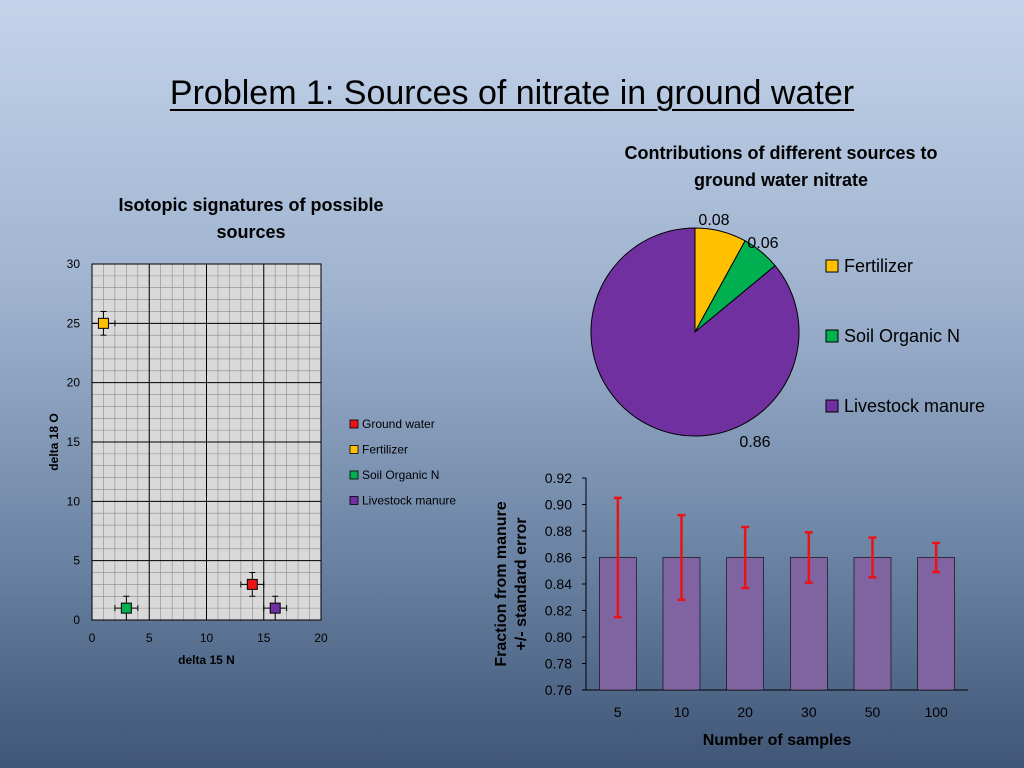 This screenshot has height=768, width=1024. Describe the element at coordinates (902, 336) in the screenshot. I see `pie-legend-label: Soil Organic N` at that location.